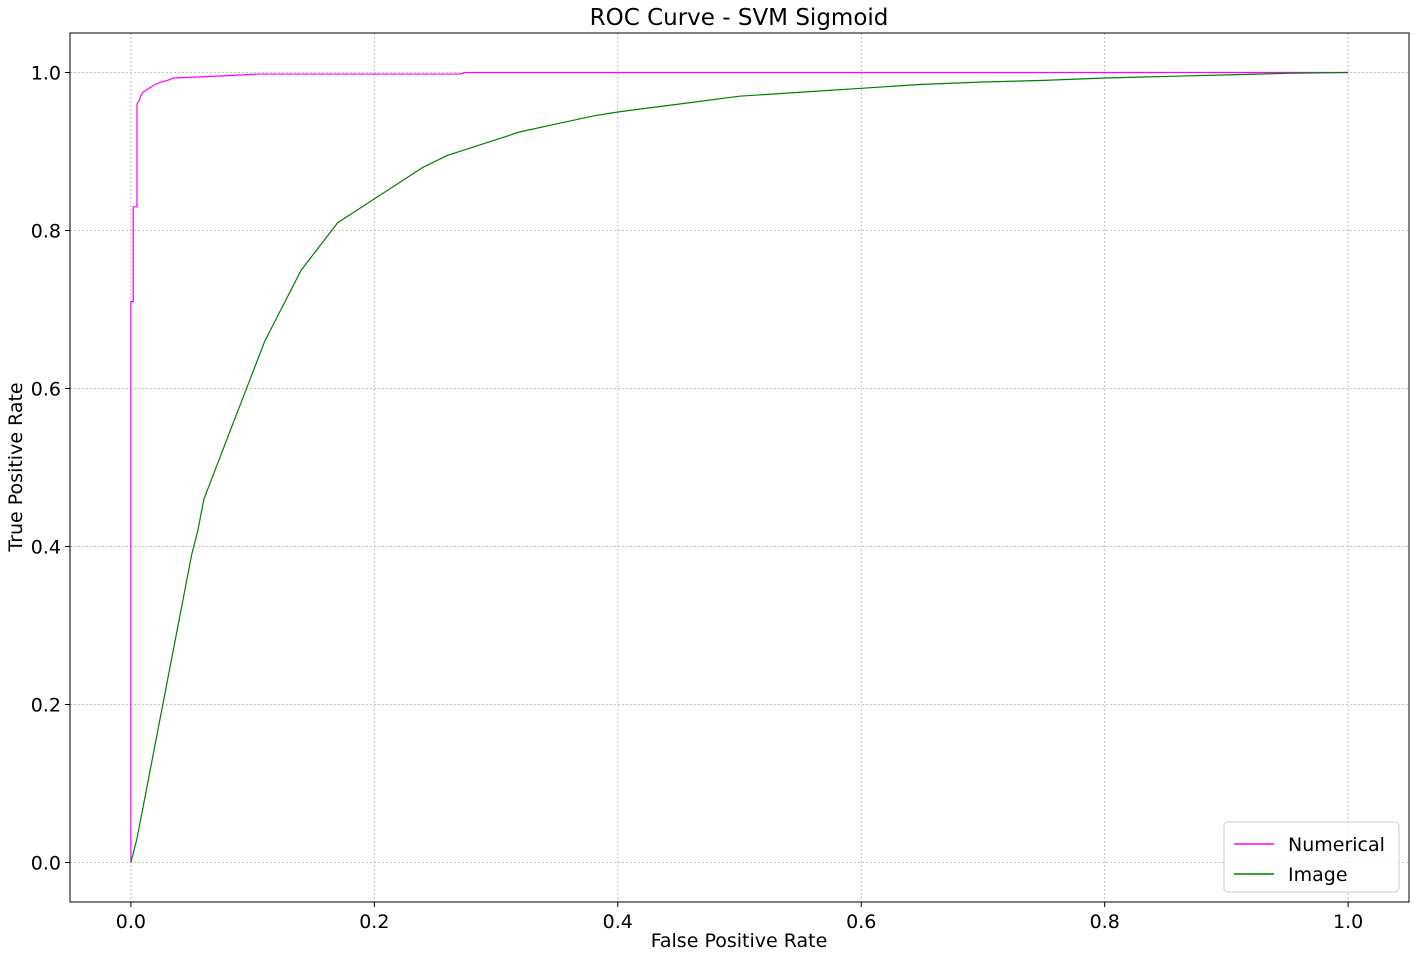 This screenshot has width=1415, height=958. What do you see at coordinates (1336, 845) in the screenshot?
I see `legend-label: Numerical` at bounding box center [1336, 845].